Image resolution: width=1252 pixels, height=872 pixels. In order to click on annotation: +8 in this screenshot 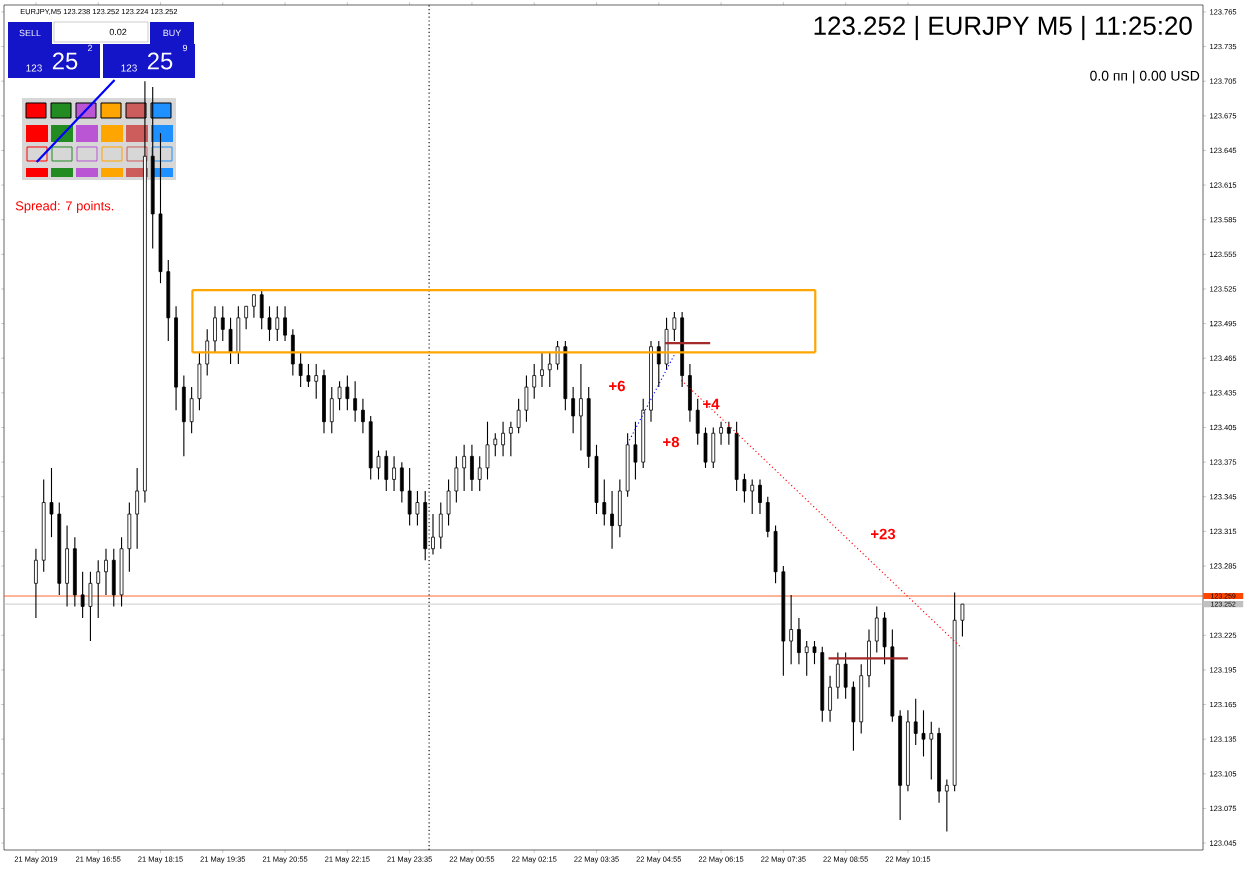, I will do `click(671, 442)`.